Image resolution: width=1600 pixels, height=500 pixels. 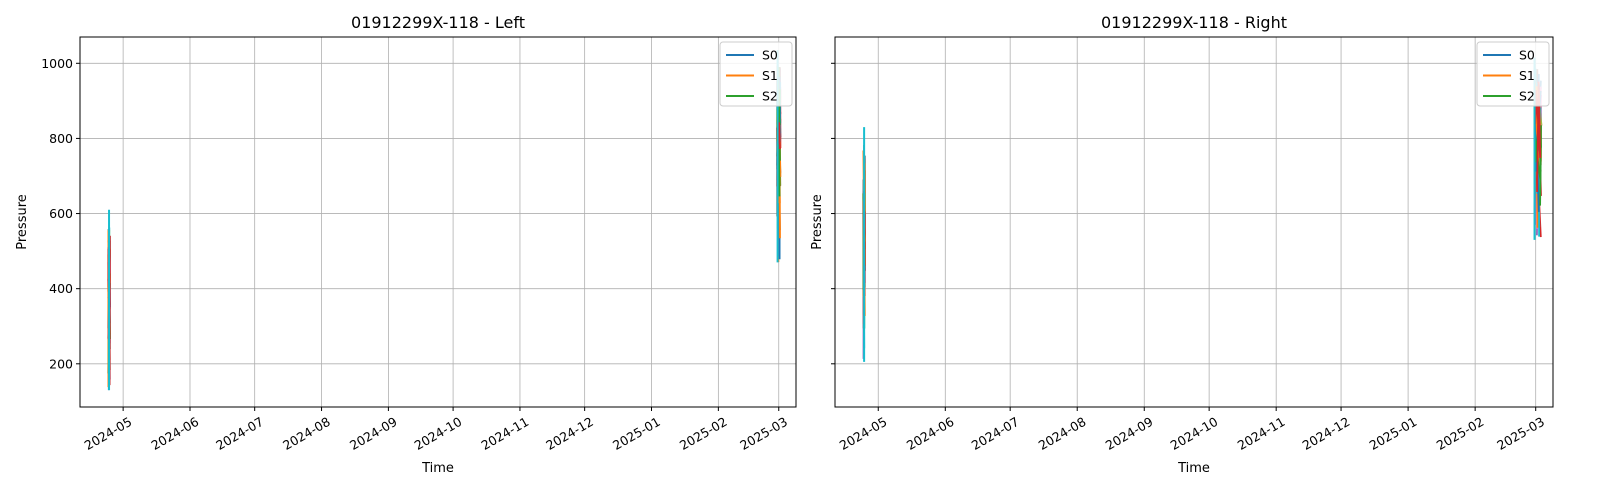 I want to click on y-tick-label: 600, so click(x=61, y=213).